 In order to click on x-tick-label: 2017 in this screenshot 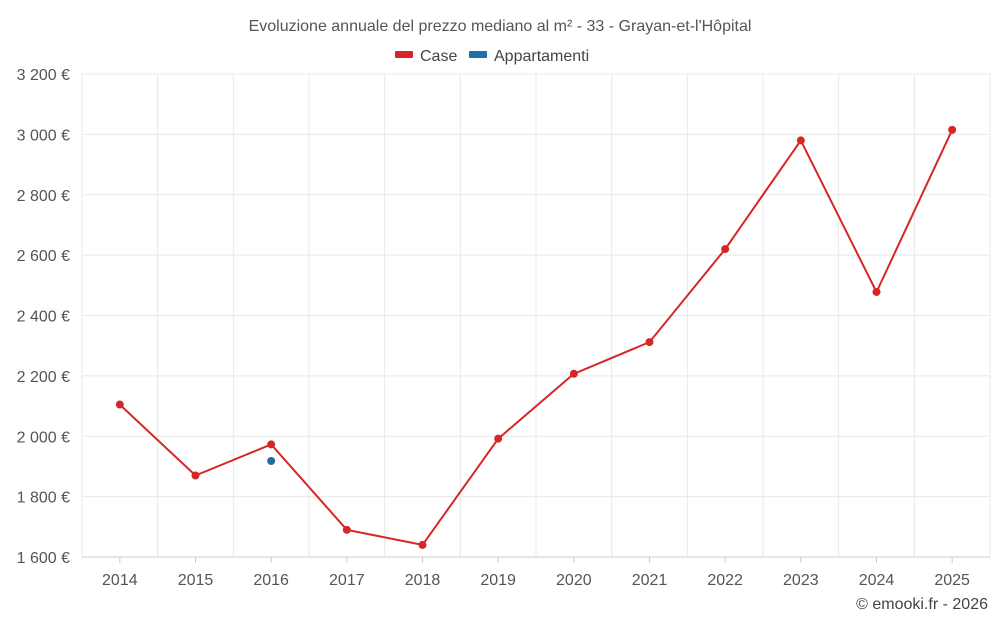, I will do `click(347, 580)`.